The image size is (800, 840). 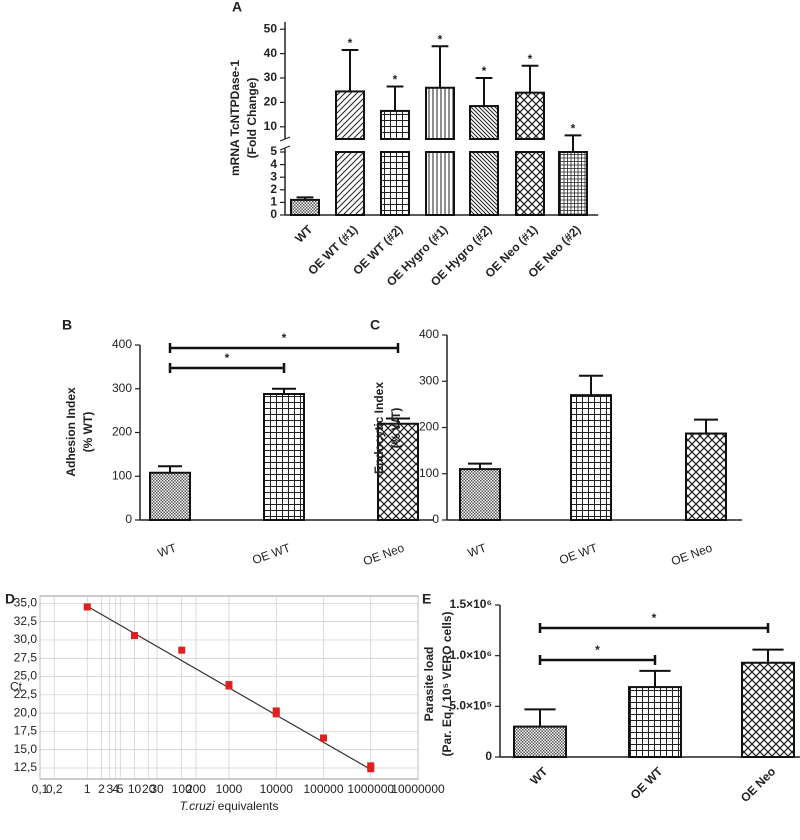 I want to click on x-tick-label: 10000000, so click(x=418, y=789).